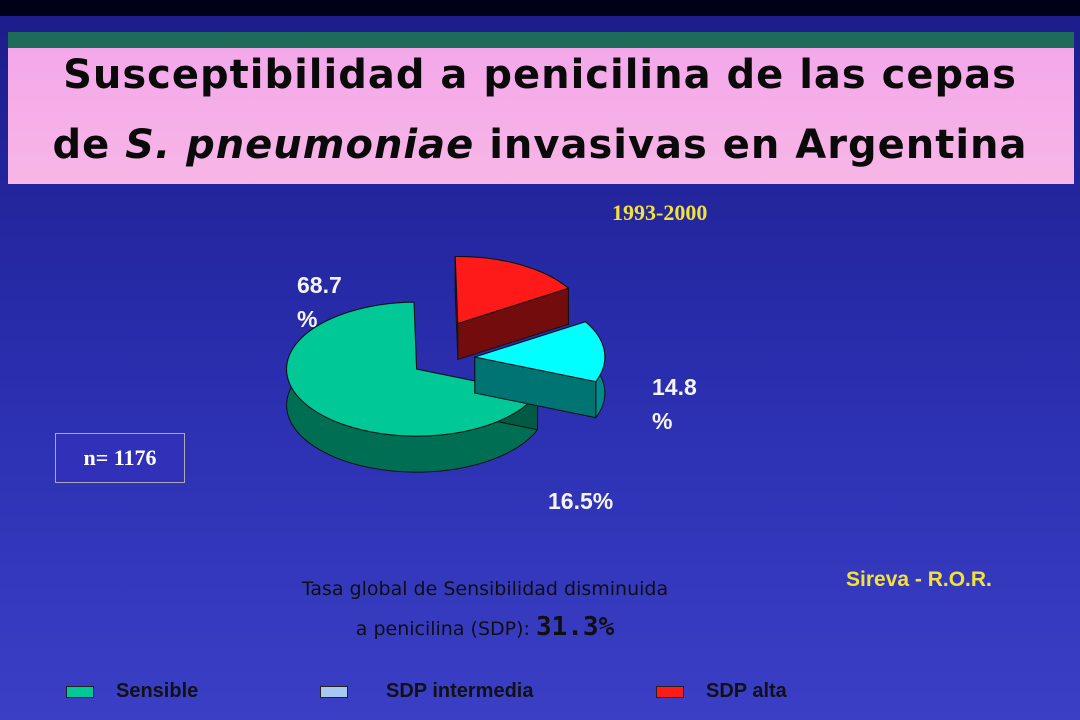 The height and width of the screenshot is (720, 1080). Describe the element at coordinates (89, 145) in the screenshot. I see `title-prefix: de` at that location.